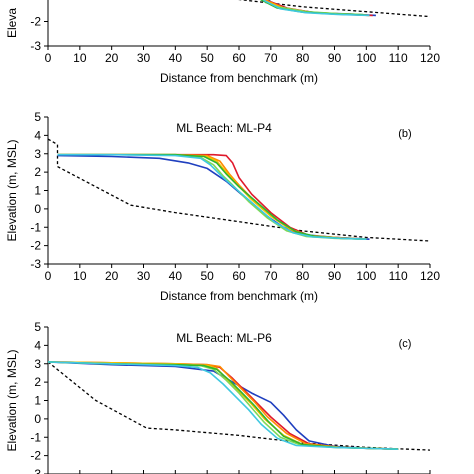 Image resolution: width=474 pixels, height=474 pixels. Describe the element at coordinates (224, 128) in the screenshot. I see `panel-title: ML Beach: ML-P4` at that location.